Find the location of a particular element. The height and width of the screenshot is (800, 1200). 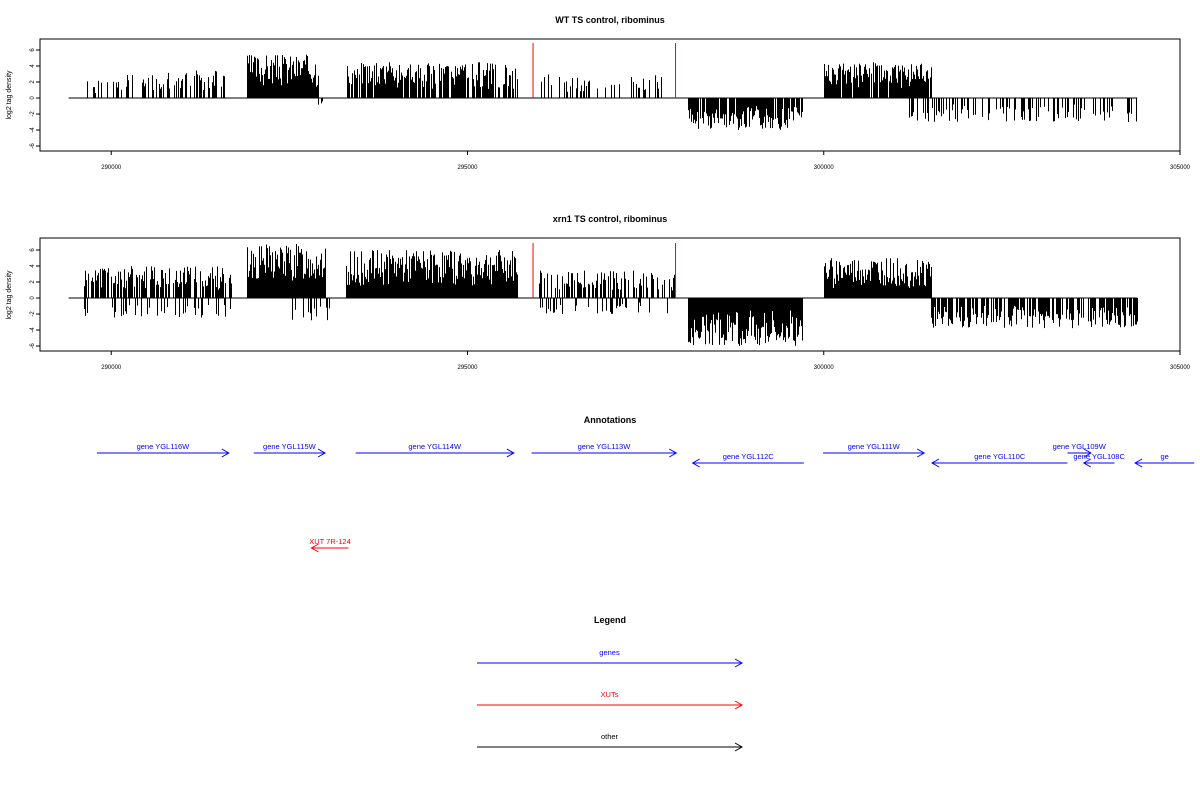

legend-label: genes is located at coordinates (609, 652).